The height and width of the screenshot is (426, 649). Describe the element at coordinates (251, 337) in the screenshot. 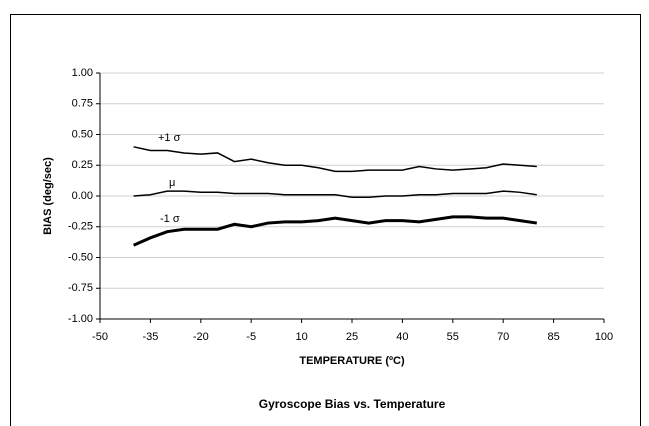

I see `x-tick-label: -5` at that location.